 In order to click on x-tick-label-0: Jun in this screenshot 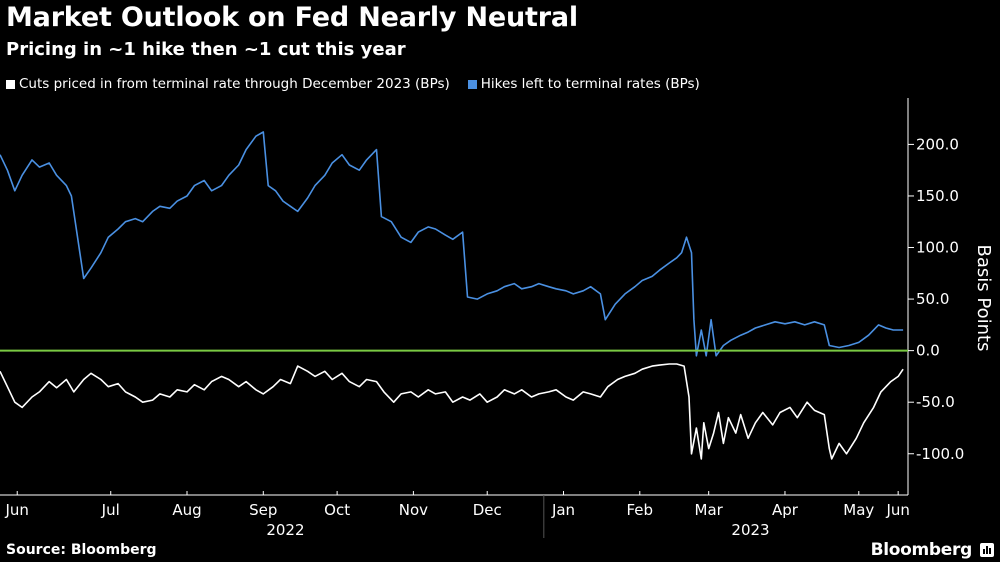, I will do `click(17, 510)`.